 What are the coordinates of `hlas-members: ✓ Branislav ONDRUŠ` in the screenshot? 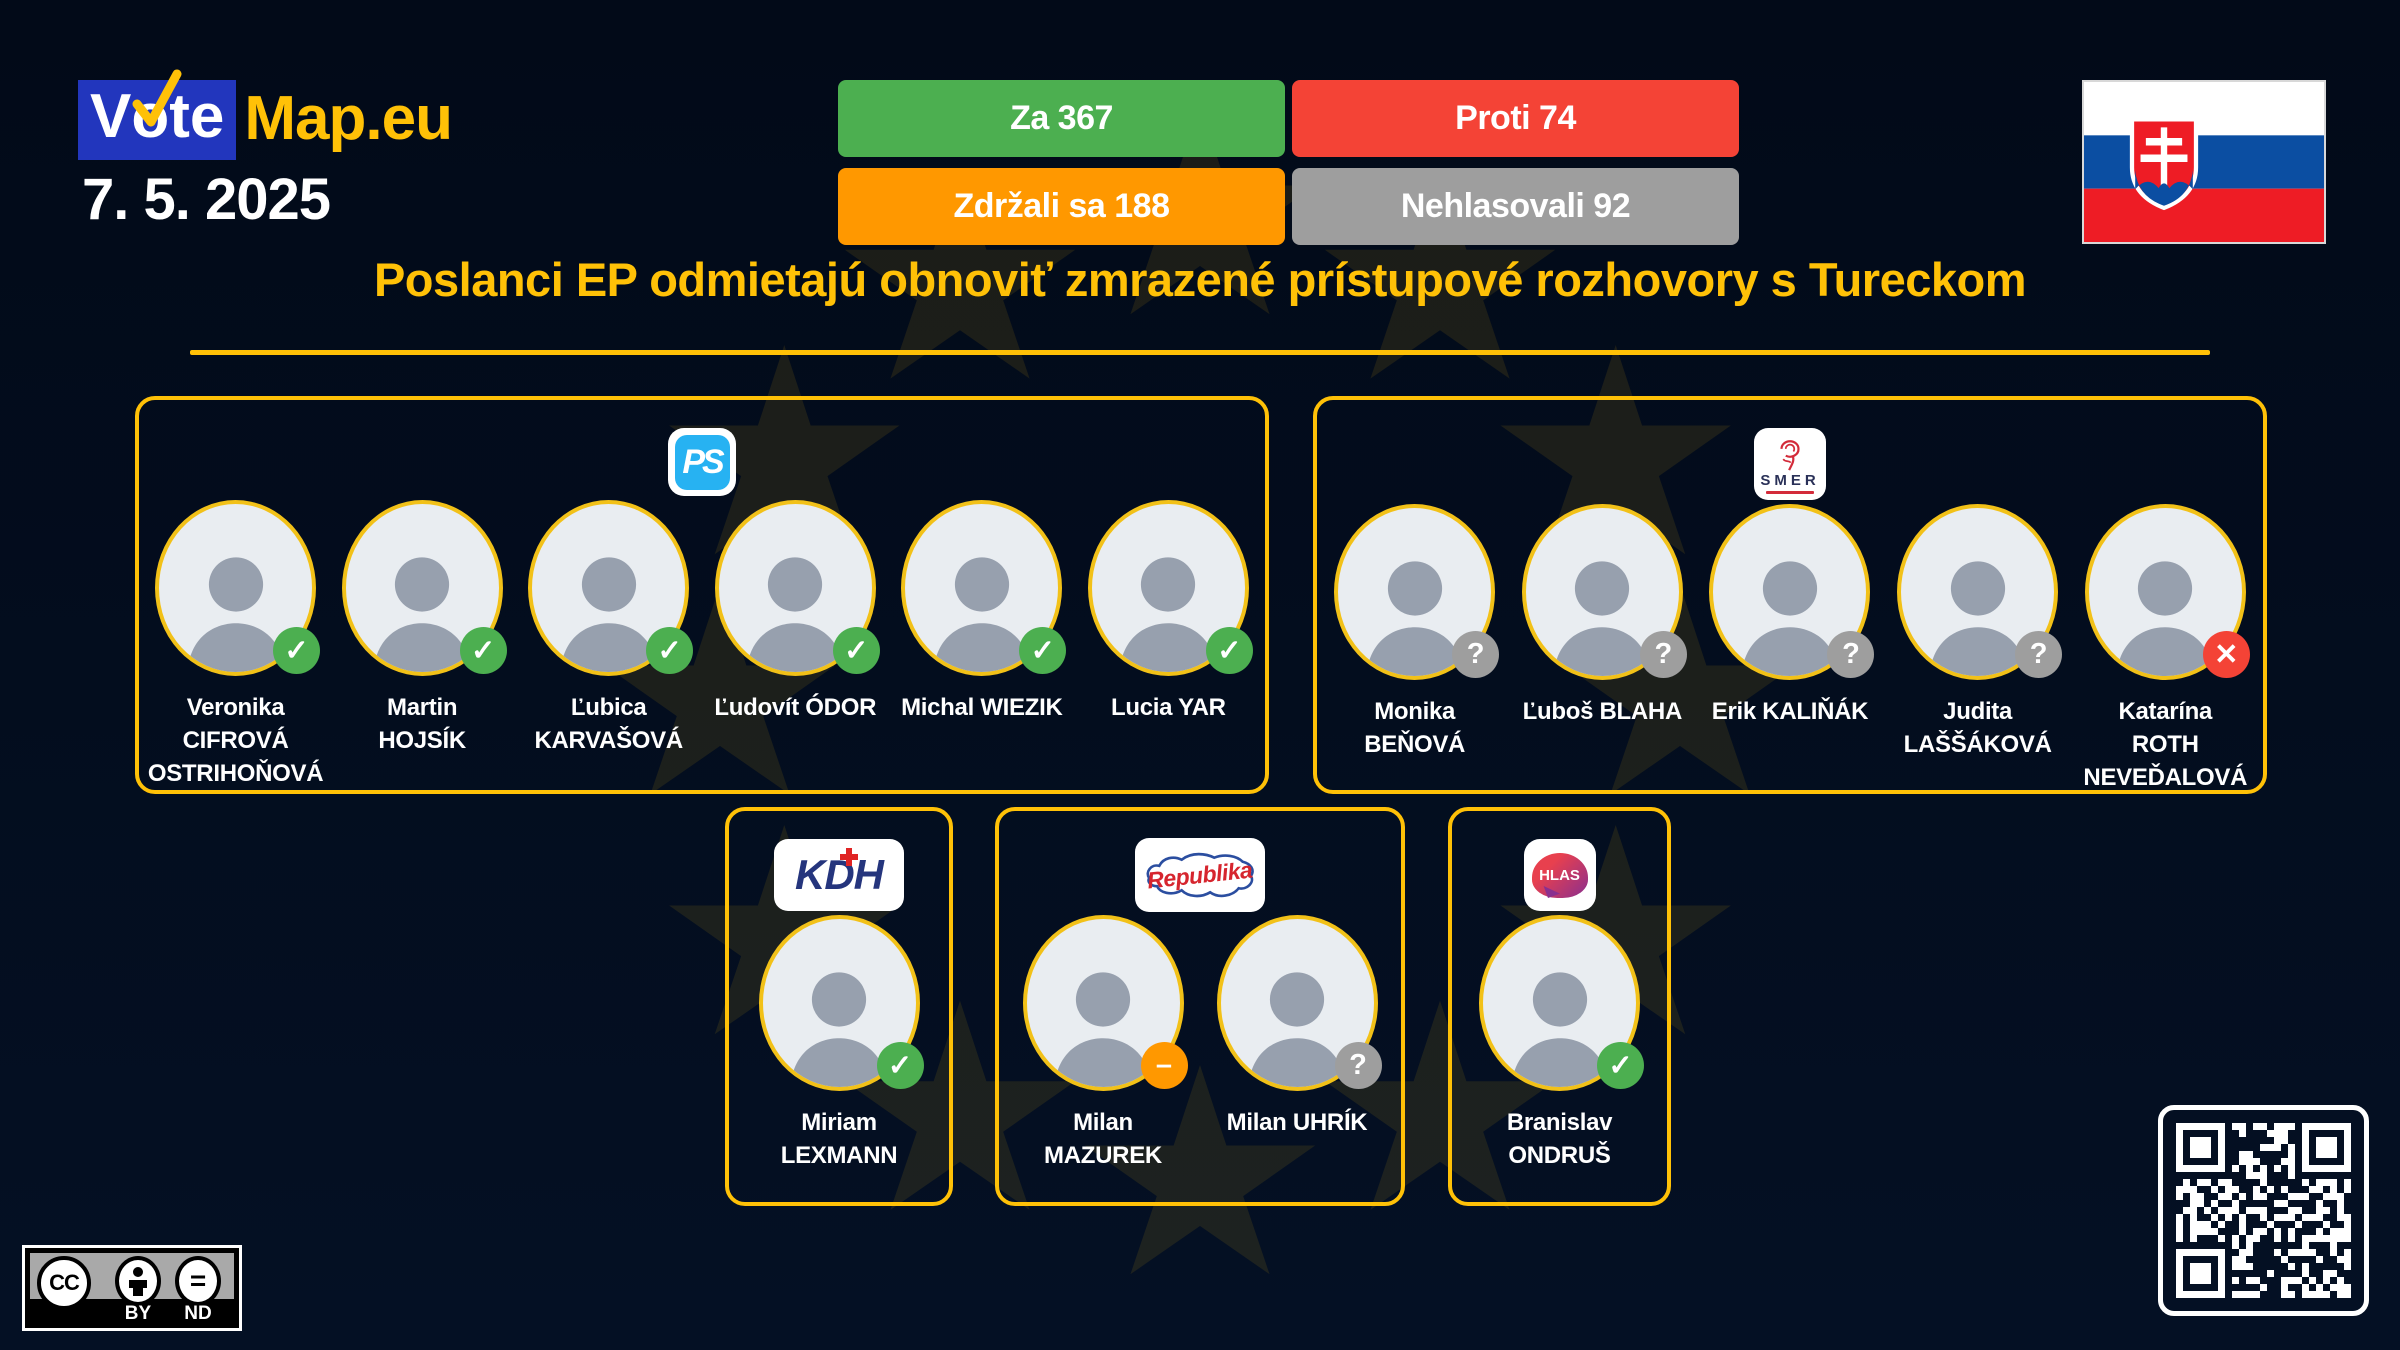 It's located at (1559, 1043).